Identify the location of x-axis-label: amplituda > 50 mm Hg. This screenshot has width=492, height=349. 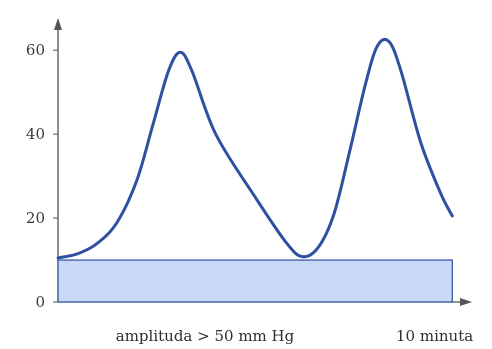
(205, 336).